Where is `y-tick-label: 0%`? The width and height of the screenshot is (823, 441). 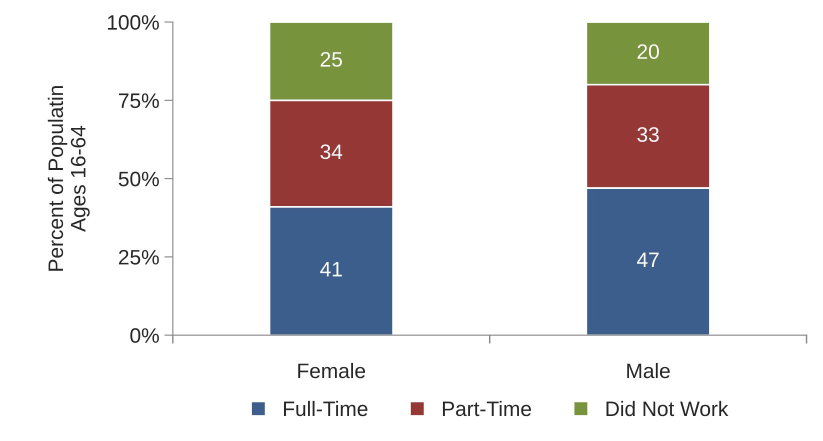 y-tick-label: 0% is located at coordinates (144, 335).